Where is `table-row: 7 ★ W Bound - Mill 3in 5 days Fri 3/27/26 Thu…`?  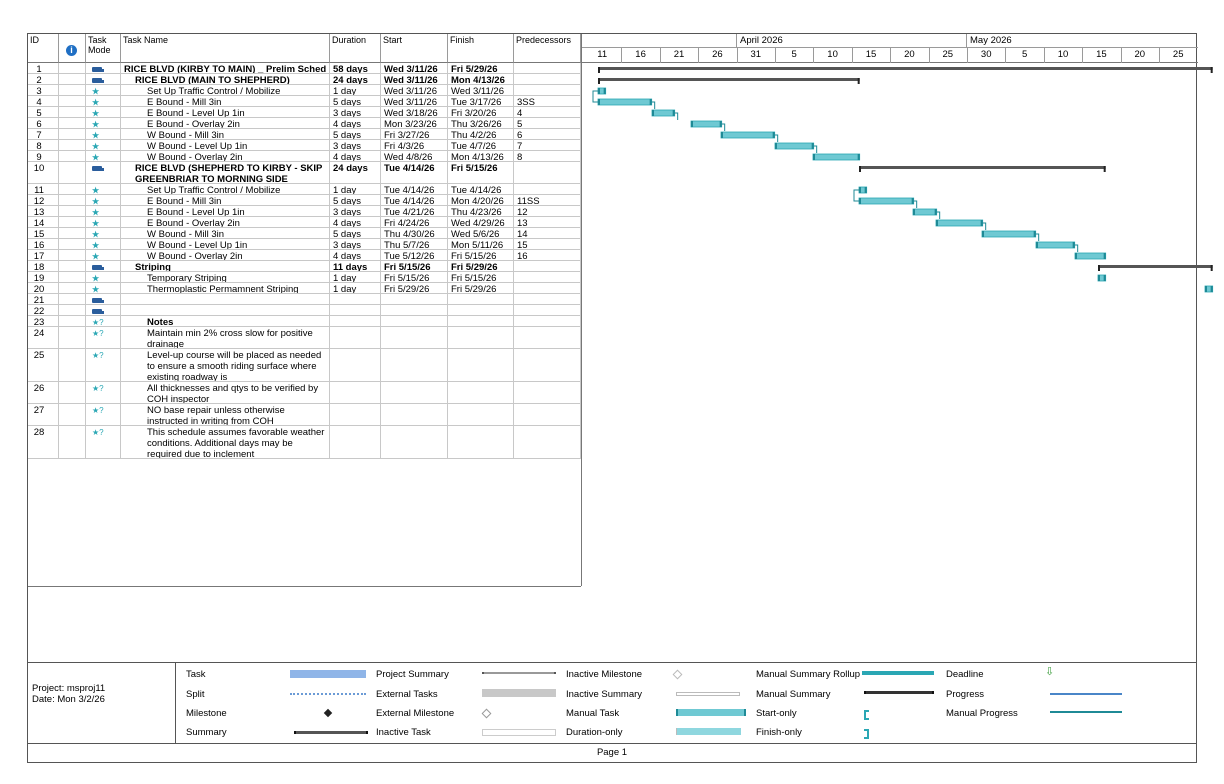
table-row: 7 ★ W Bound - Mill 3in 5 days Fri 3/27/26 Thu… is located at coordinates (304, 134).